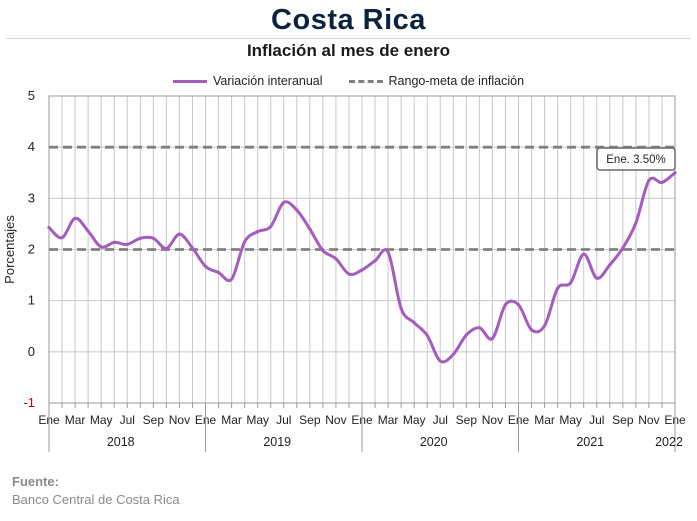  What do you see at coordinates (348, 20) in the screenshot?
I see `page-title: Costa Rica` at bounding box center [348, 20].